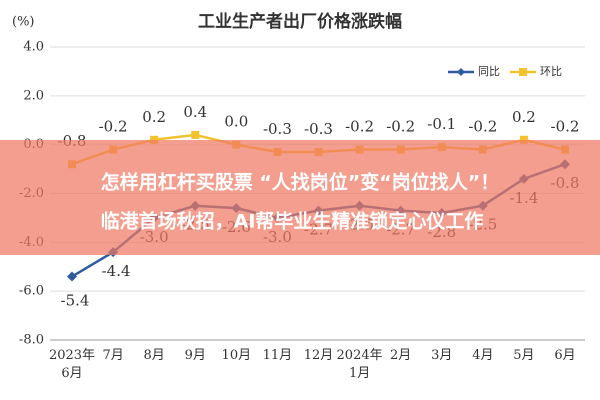 This screenshot has height=400, width=600. Describe the element at coordinates (236, 122) in the screenshot. I see `data-label: 0.0` at that location.